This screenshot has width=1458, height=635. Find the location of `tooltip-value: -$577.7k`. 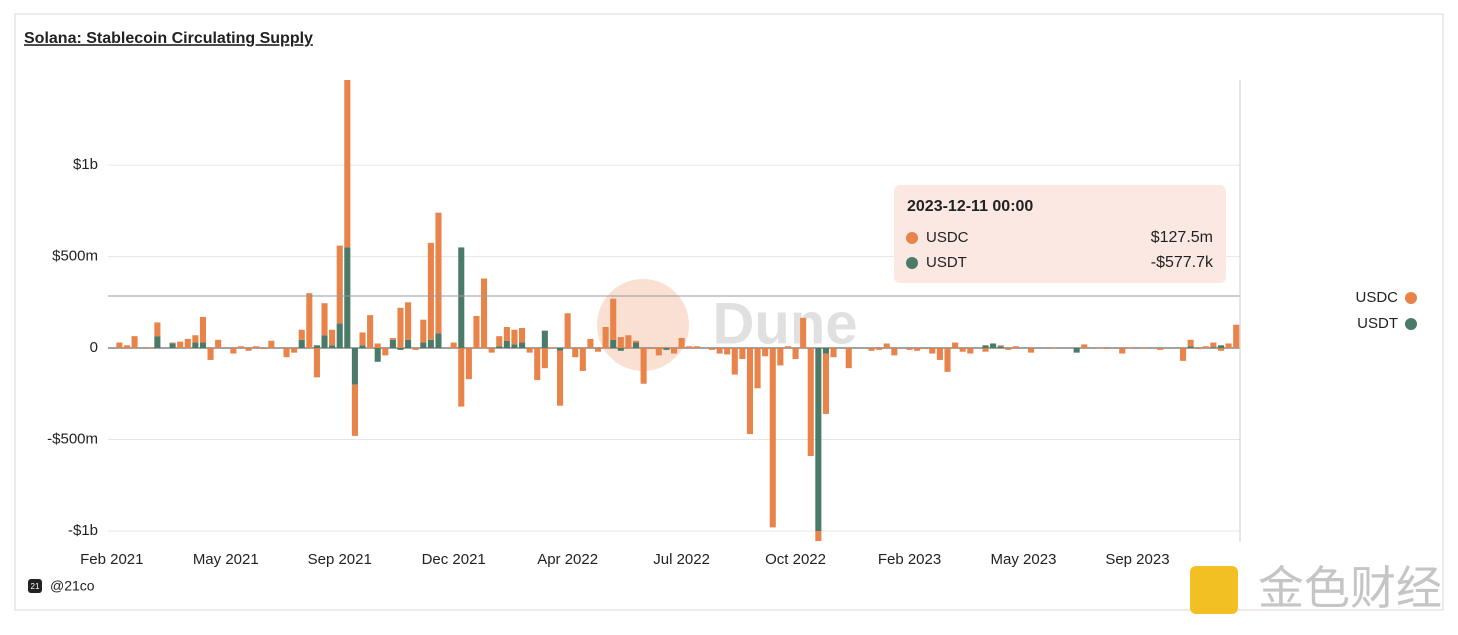

tooltip-value: -$577.7k is located at coordinates (1182, 262).